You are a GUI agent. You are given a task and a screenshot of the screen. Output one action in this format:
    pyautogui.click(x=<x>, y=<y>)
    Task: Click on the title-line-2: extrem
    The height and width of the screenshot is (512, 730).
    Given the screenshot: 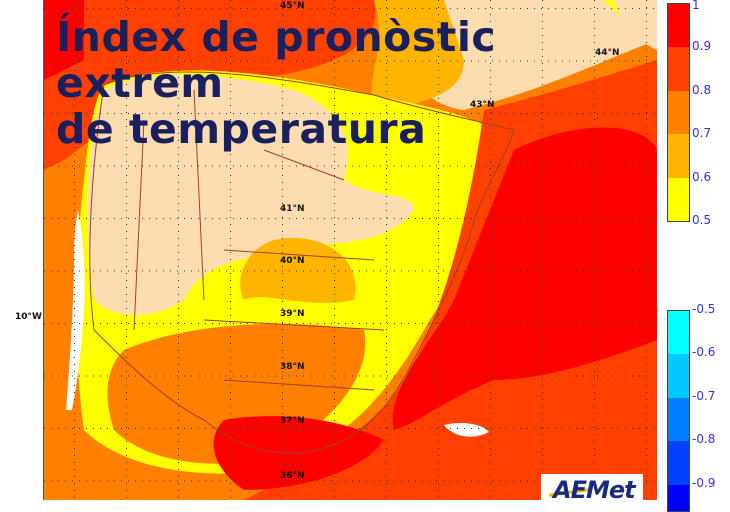 What is the action you would take?
    pyautogui.click(x=140, y=83)
    